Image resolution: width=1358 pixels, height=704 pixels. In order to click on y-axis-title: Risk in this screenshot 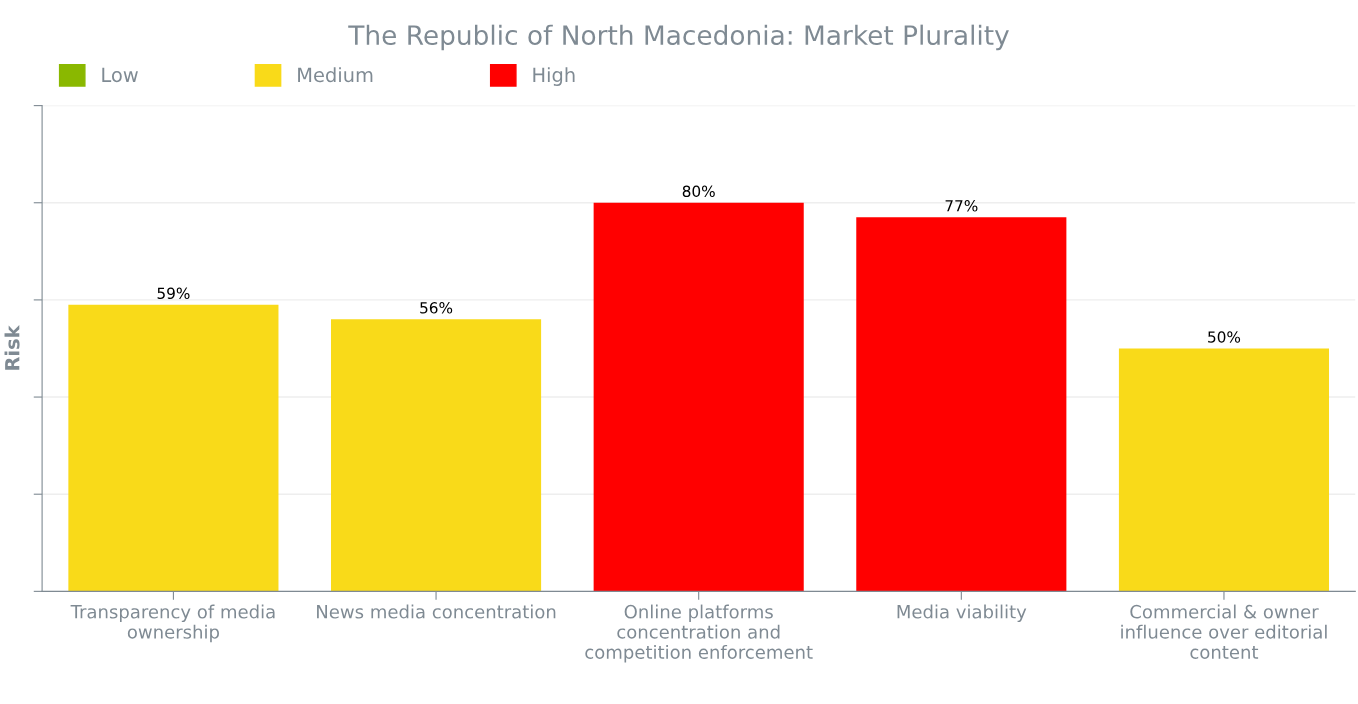, I will do `click(12, 347)`.